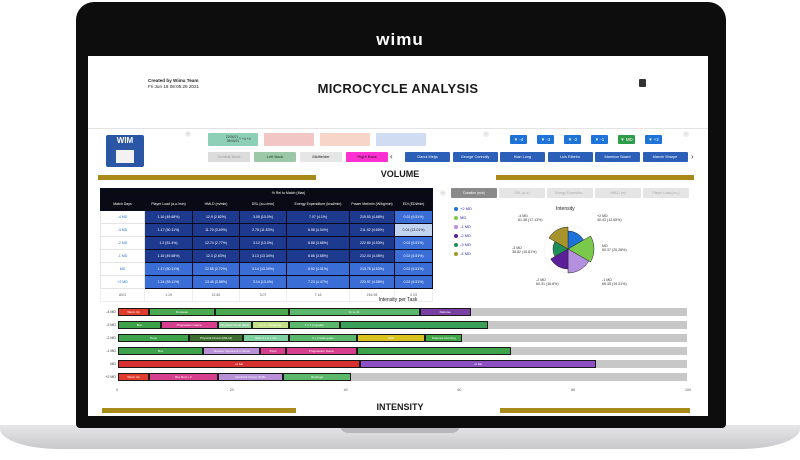  I want to click on legend-dot, so click(456, 244).